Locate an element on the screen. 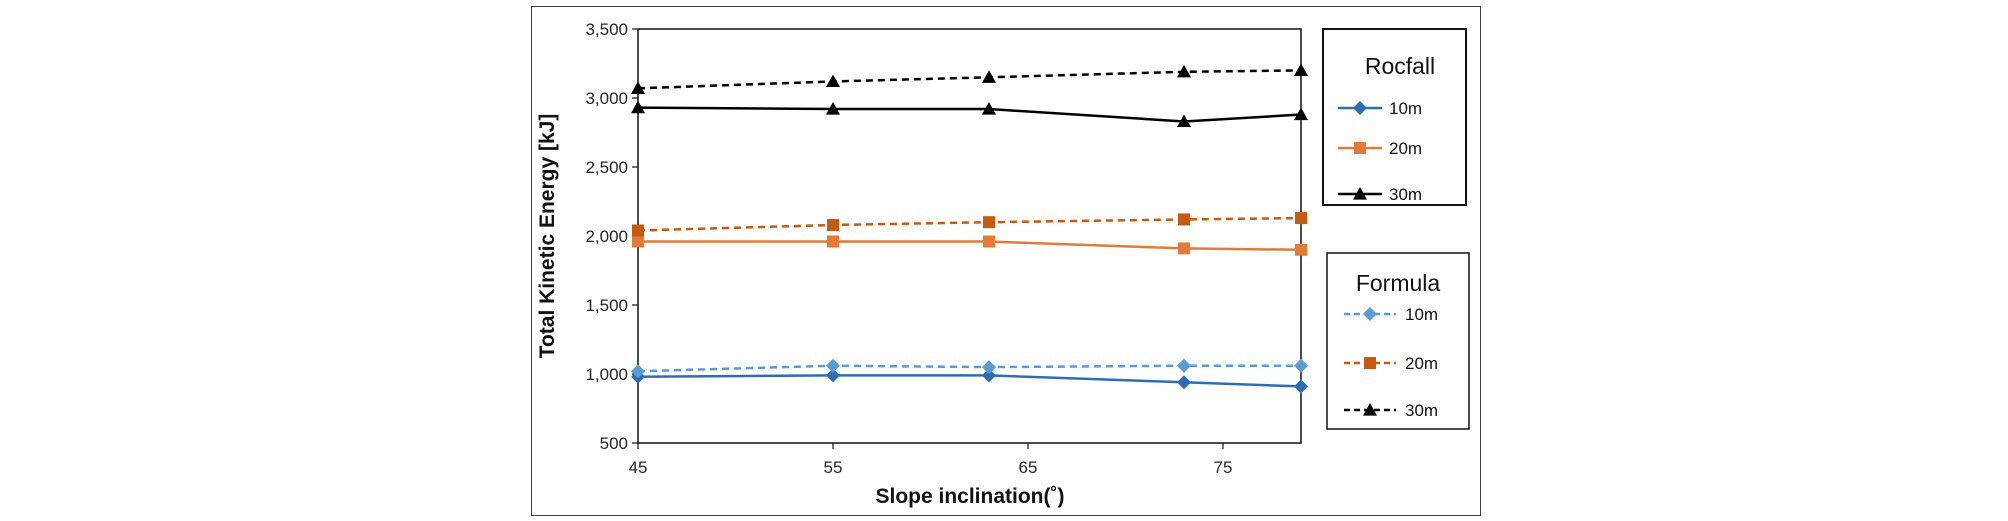 This screenshot has height=521, width=2008. y-tick-label: 2,000 is located at coordinates (606, 236).